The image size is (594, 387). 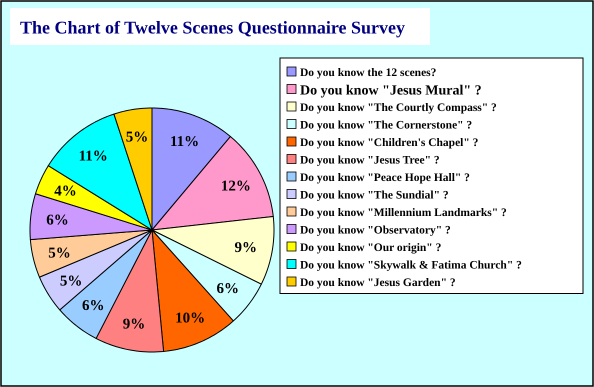 What do you see at coordinates (385, 178) in the screenshot?
I see `legend-label: Do you know "Peace Hope Hall" ?` at bounding box center [385, 178].